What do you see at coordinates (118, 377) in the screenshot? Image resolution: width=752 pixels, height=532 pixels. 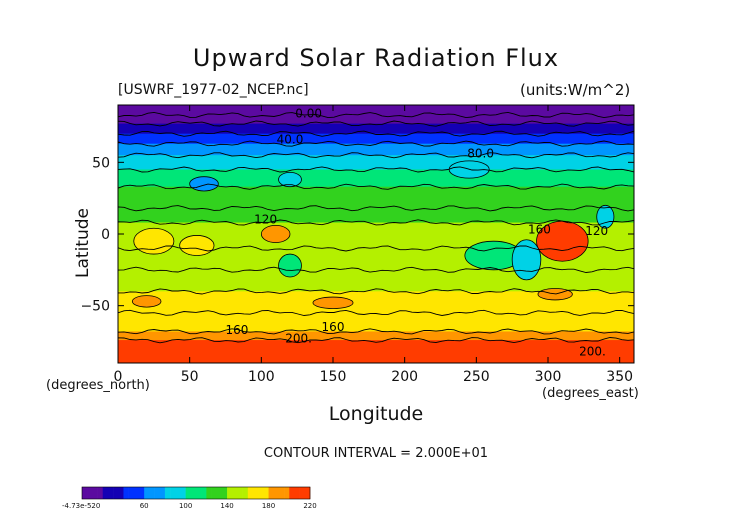 I see `x-tick-label: 0` at bounding box center [118, 377].